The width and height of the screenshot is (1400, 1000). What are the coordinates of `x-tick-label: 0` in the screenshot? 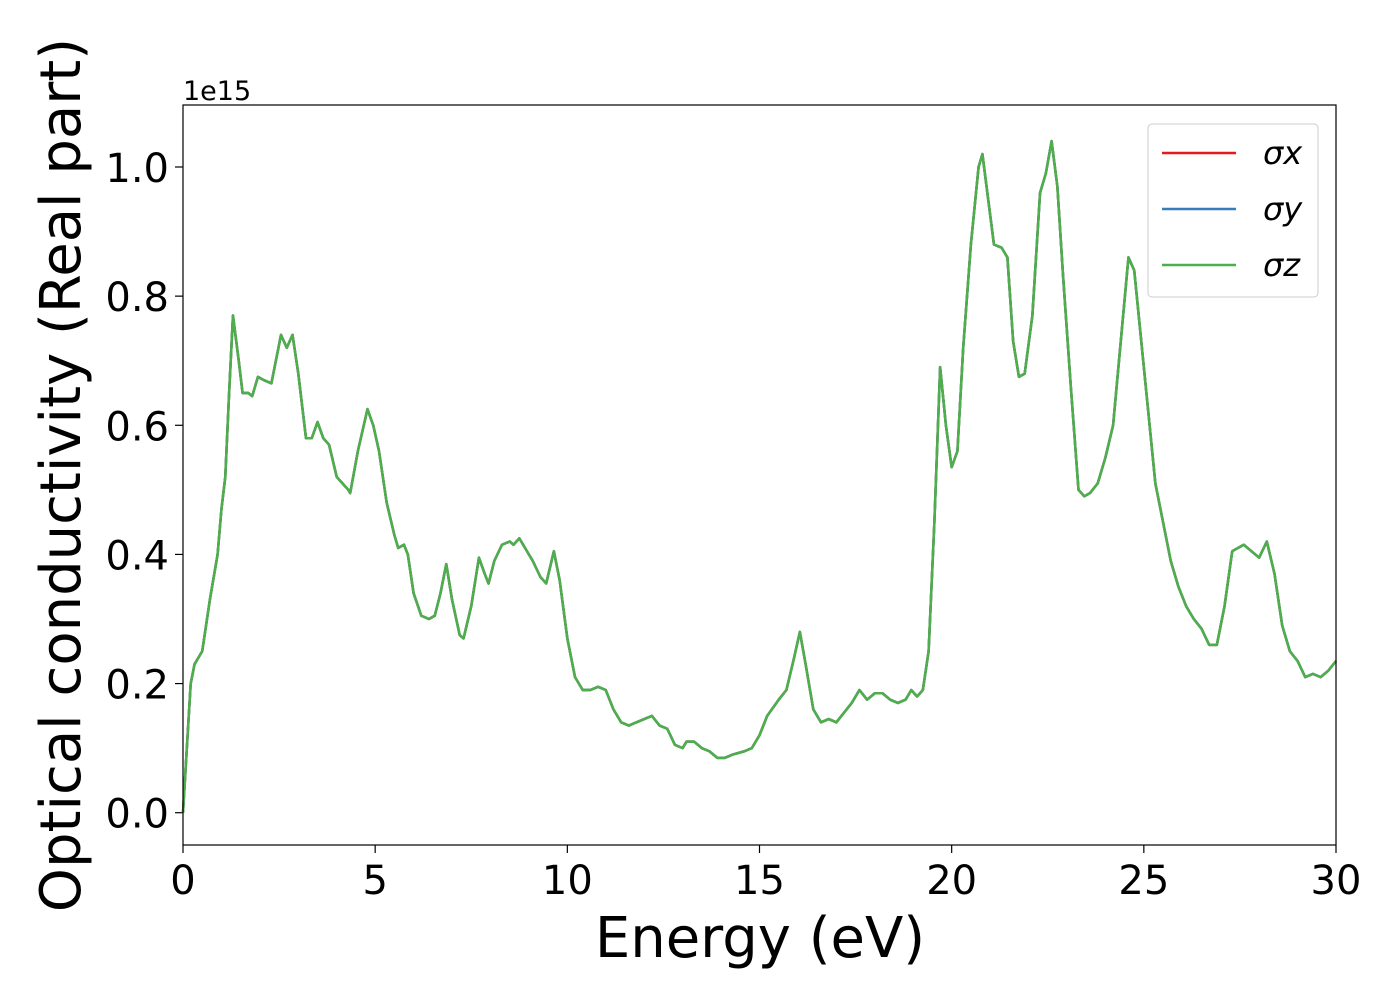 It's located at (182, 881).